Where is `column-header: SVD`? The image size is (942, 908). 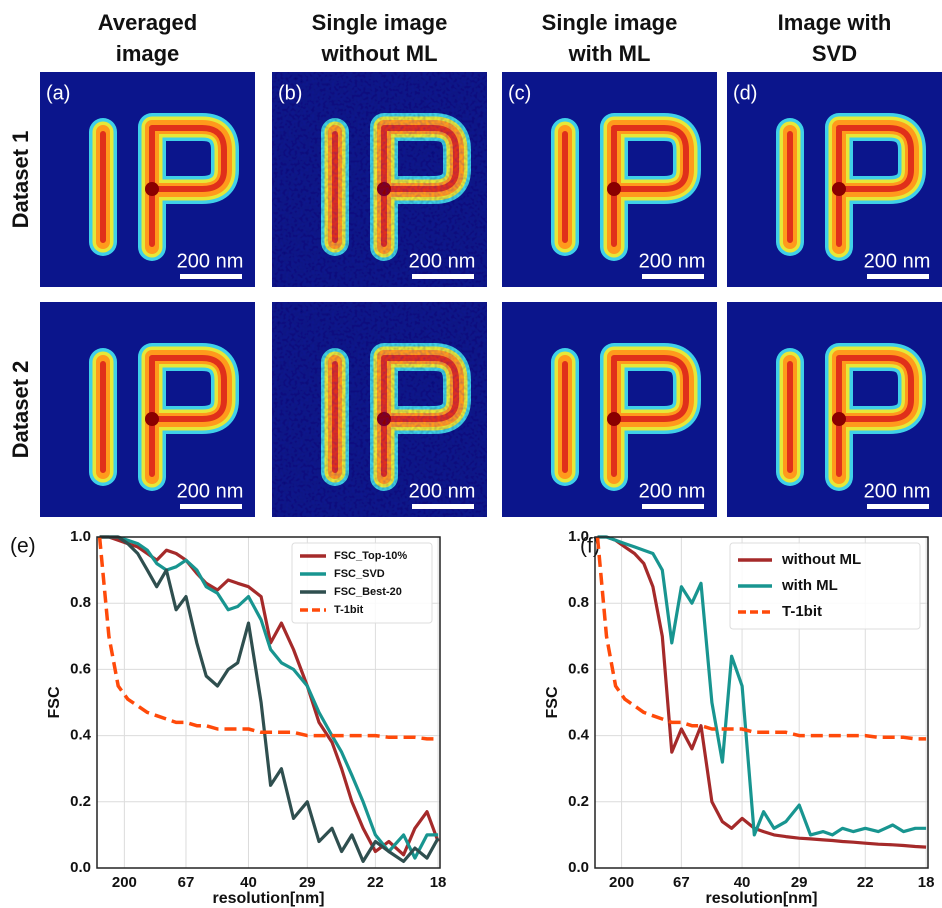 column-header: SVD is located at coordinates (834, 53).